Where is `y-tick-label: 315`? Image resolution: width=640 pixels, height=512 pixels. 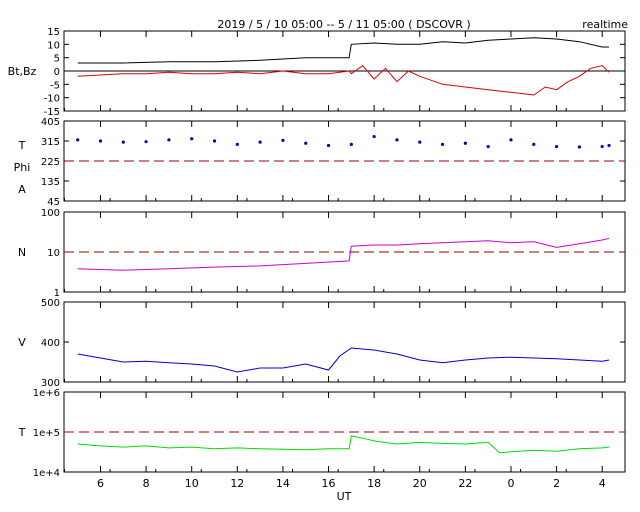 y-tick-label: 315 is located at coordinates (50, 142).